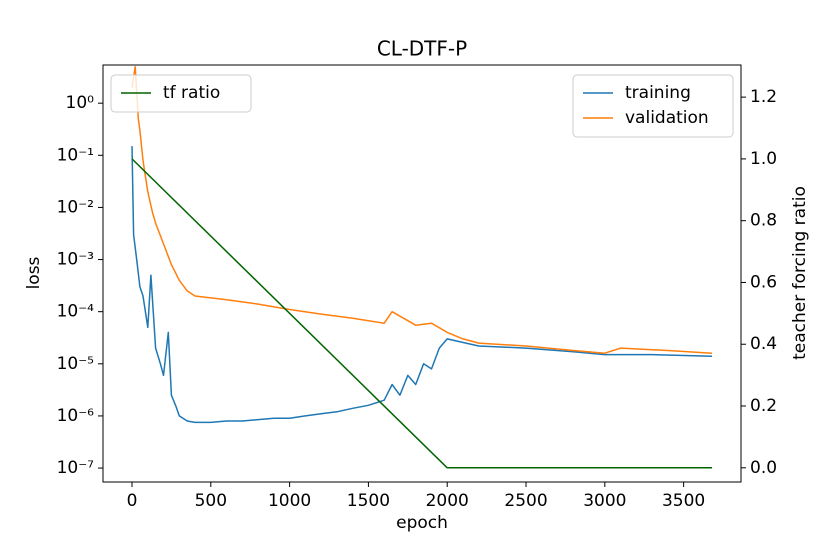 This screenshot has width=830, height=558. What do you see at coordinates (658, 93) in the screenshot?
I see `legend-label: training` at bounding box center [658, 93].